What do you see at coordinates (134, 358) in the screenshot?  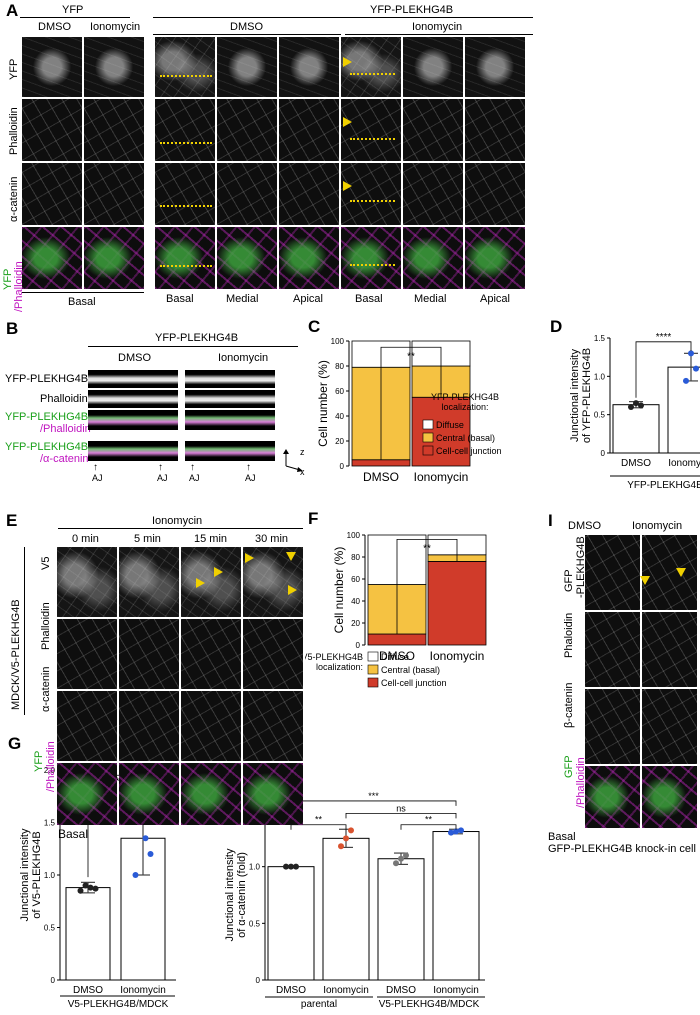 I see `b-dmso: DMSO` at bounding box center [134, 358].